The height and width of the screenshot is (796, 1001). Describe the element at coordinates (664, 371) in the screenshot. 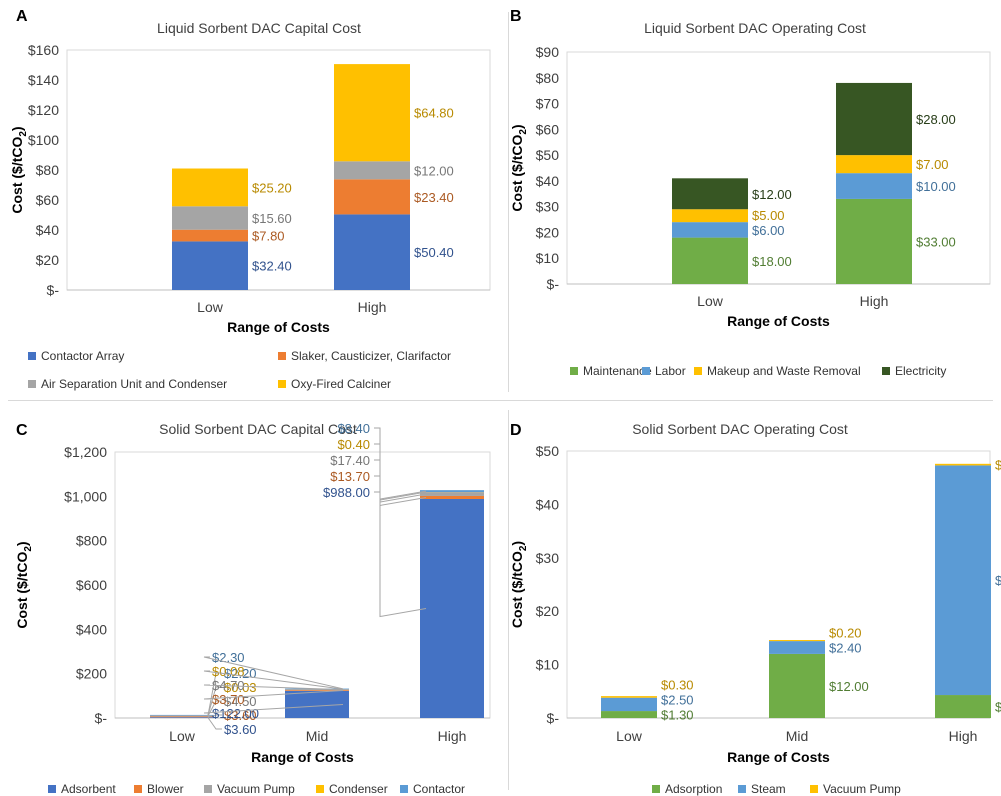

I see `legend-item: Labor` at that location.